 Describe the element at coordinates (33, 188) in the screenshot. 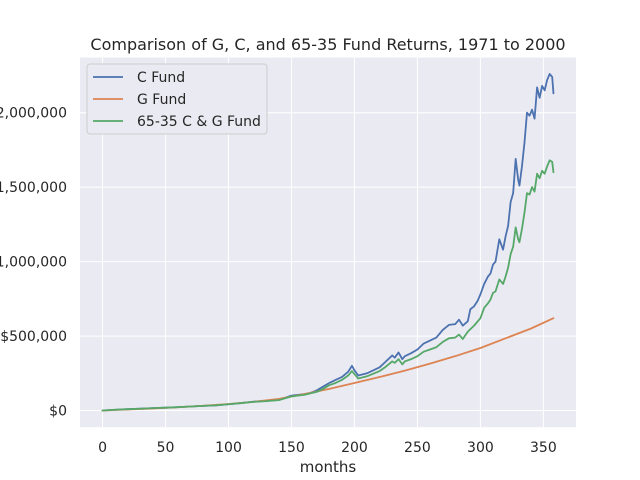

I see `y-tick-label: 1,500,000` at that location.